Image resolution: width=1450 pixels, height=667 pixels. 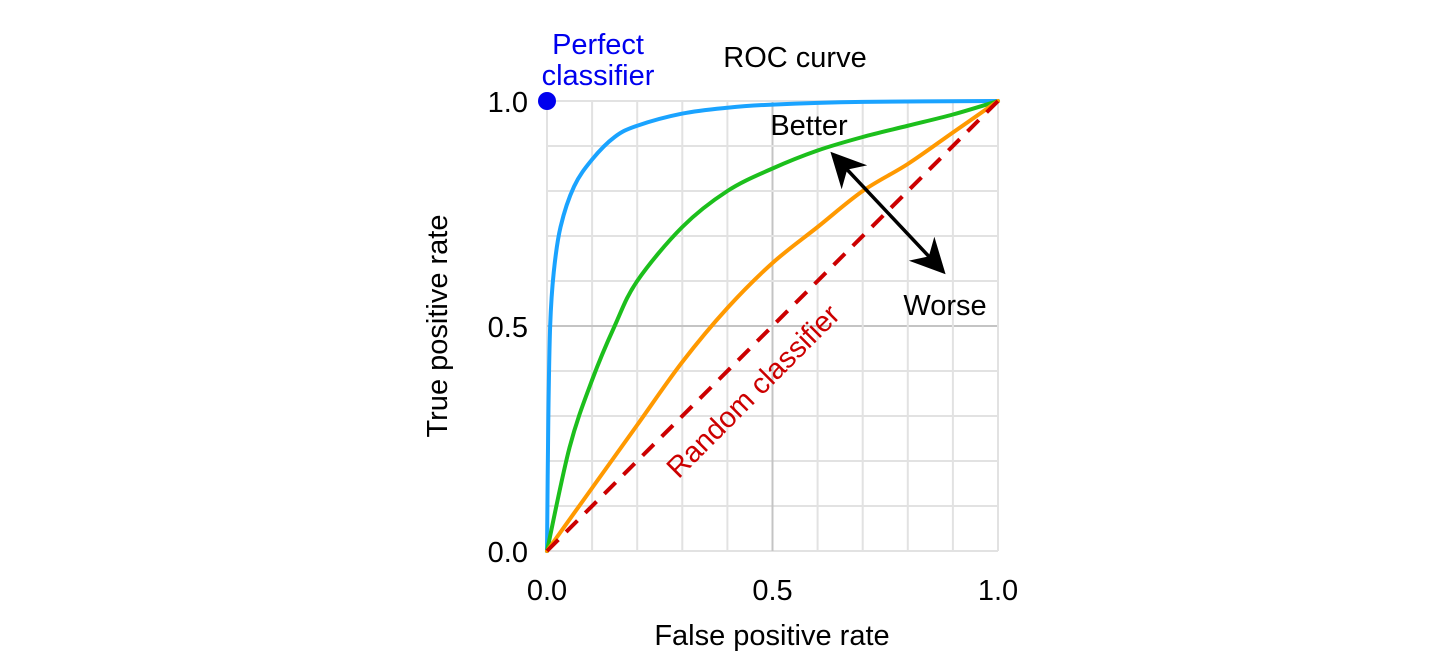 I want to click on y-axis-label: True positive rate, so click(x=438, y=326).